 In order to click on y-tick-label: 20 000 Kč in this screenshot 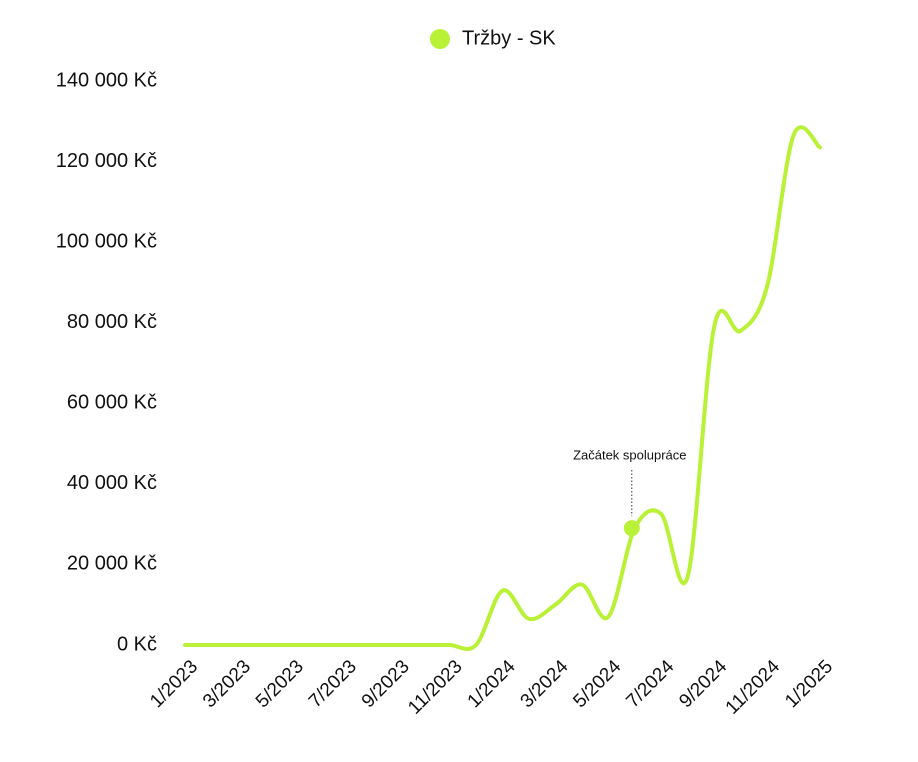, I will do `click(112, 564)`.